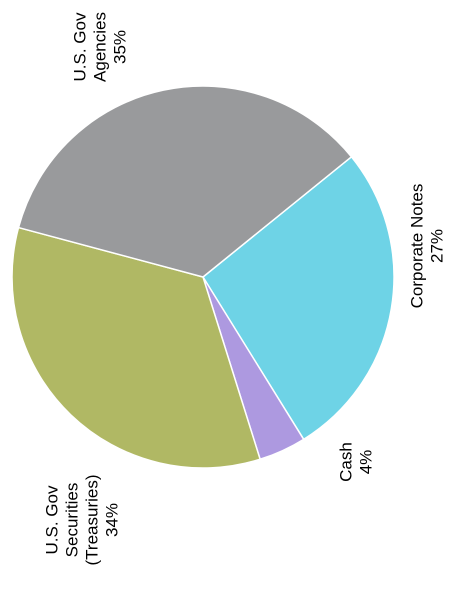 The image size is (449, 596). I want to click on slice-label-group: U.S. Gov Securities (Treasuries) 34%, so click(82, 520).